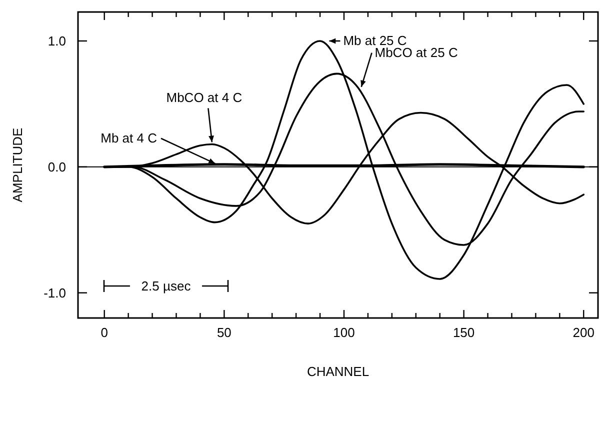 The height and width of the screenshot is (435, 608). Describe the element at coordinates (224, 332) in the screenshot. I see `x-tick-label: 50` at that location.